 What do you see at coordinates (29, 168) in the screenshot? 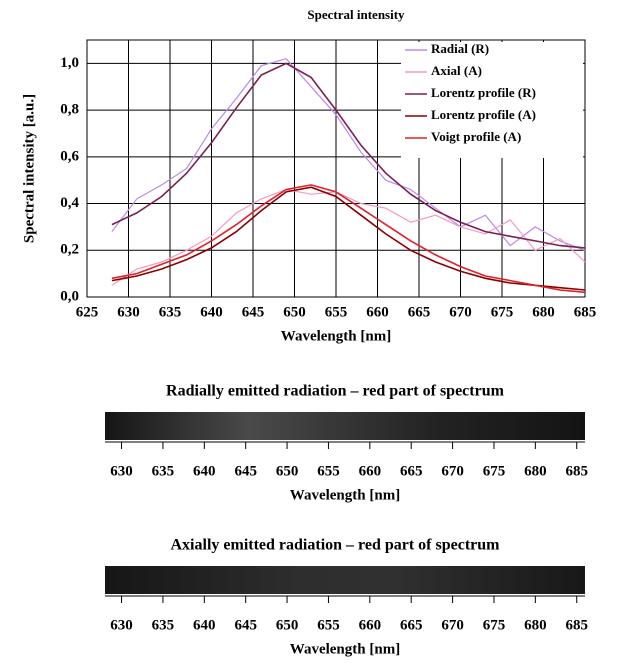
I see `y-axis-label: Spectral intensity [a.u.]` at bounding box center [29, 168].